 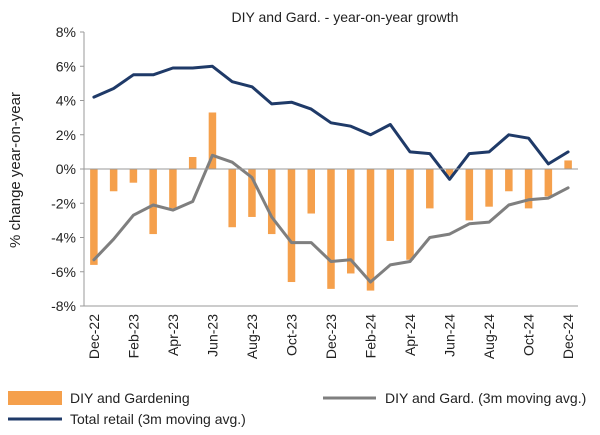 I want to click on y-axis-title: % change year-on-year, so click(x=15, y=170).